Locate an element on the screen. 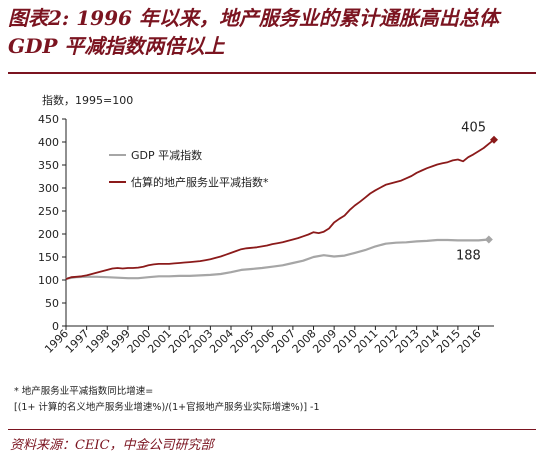 This screenshot has height=460, width=544. y-tick-label: 200 is located at coordinates (48, 234).